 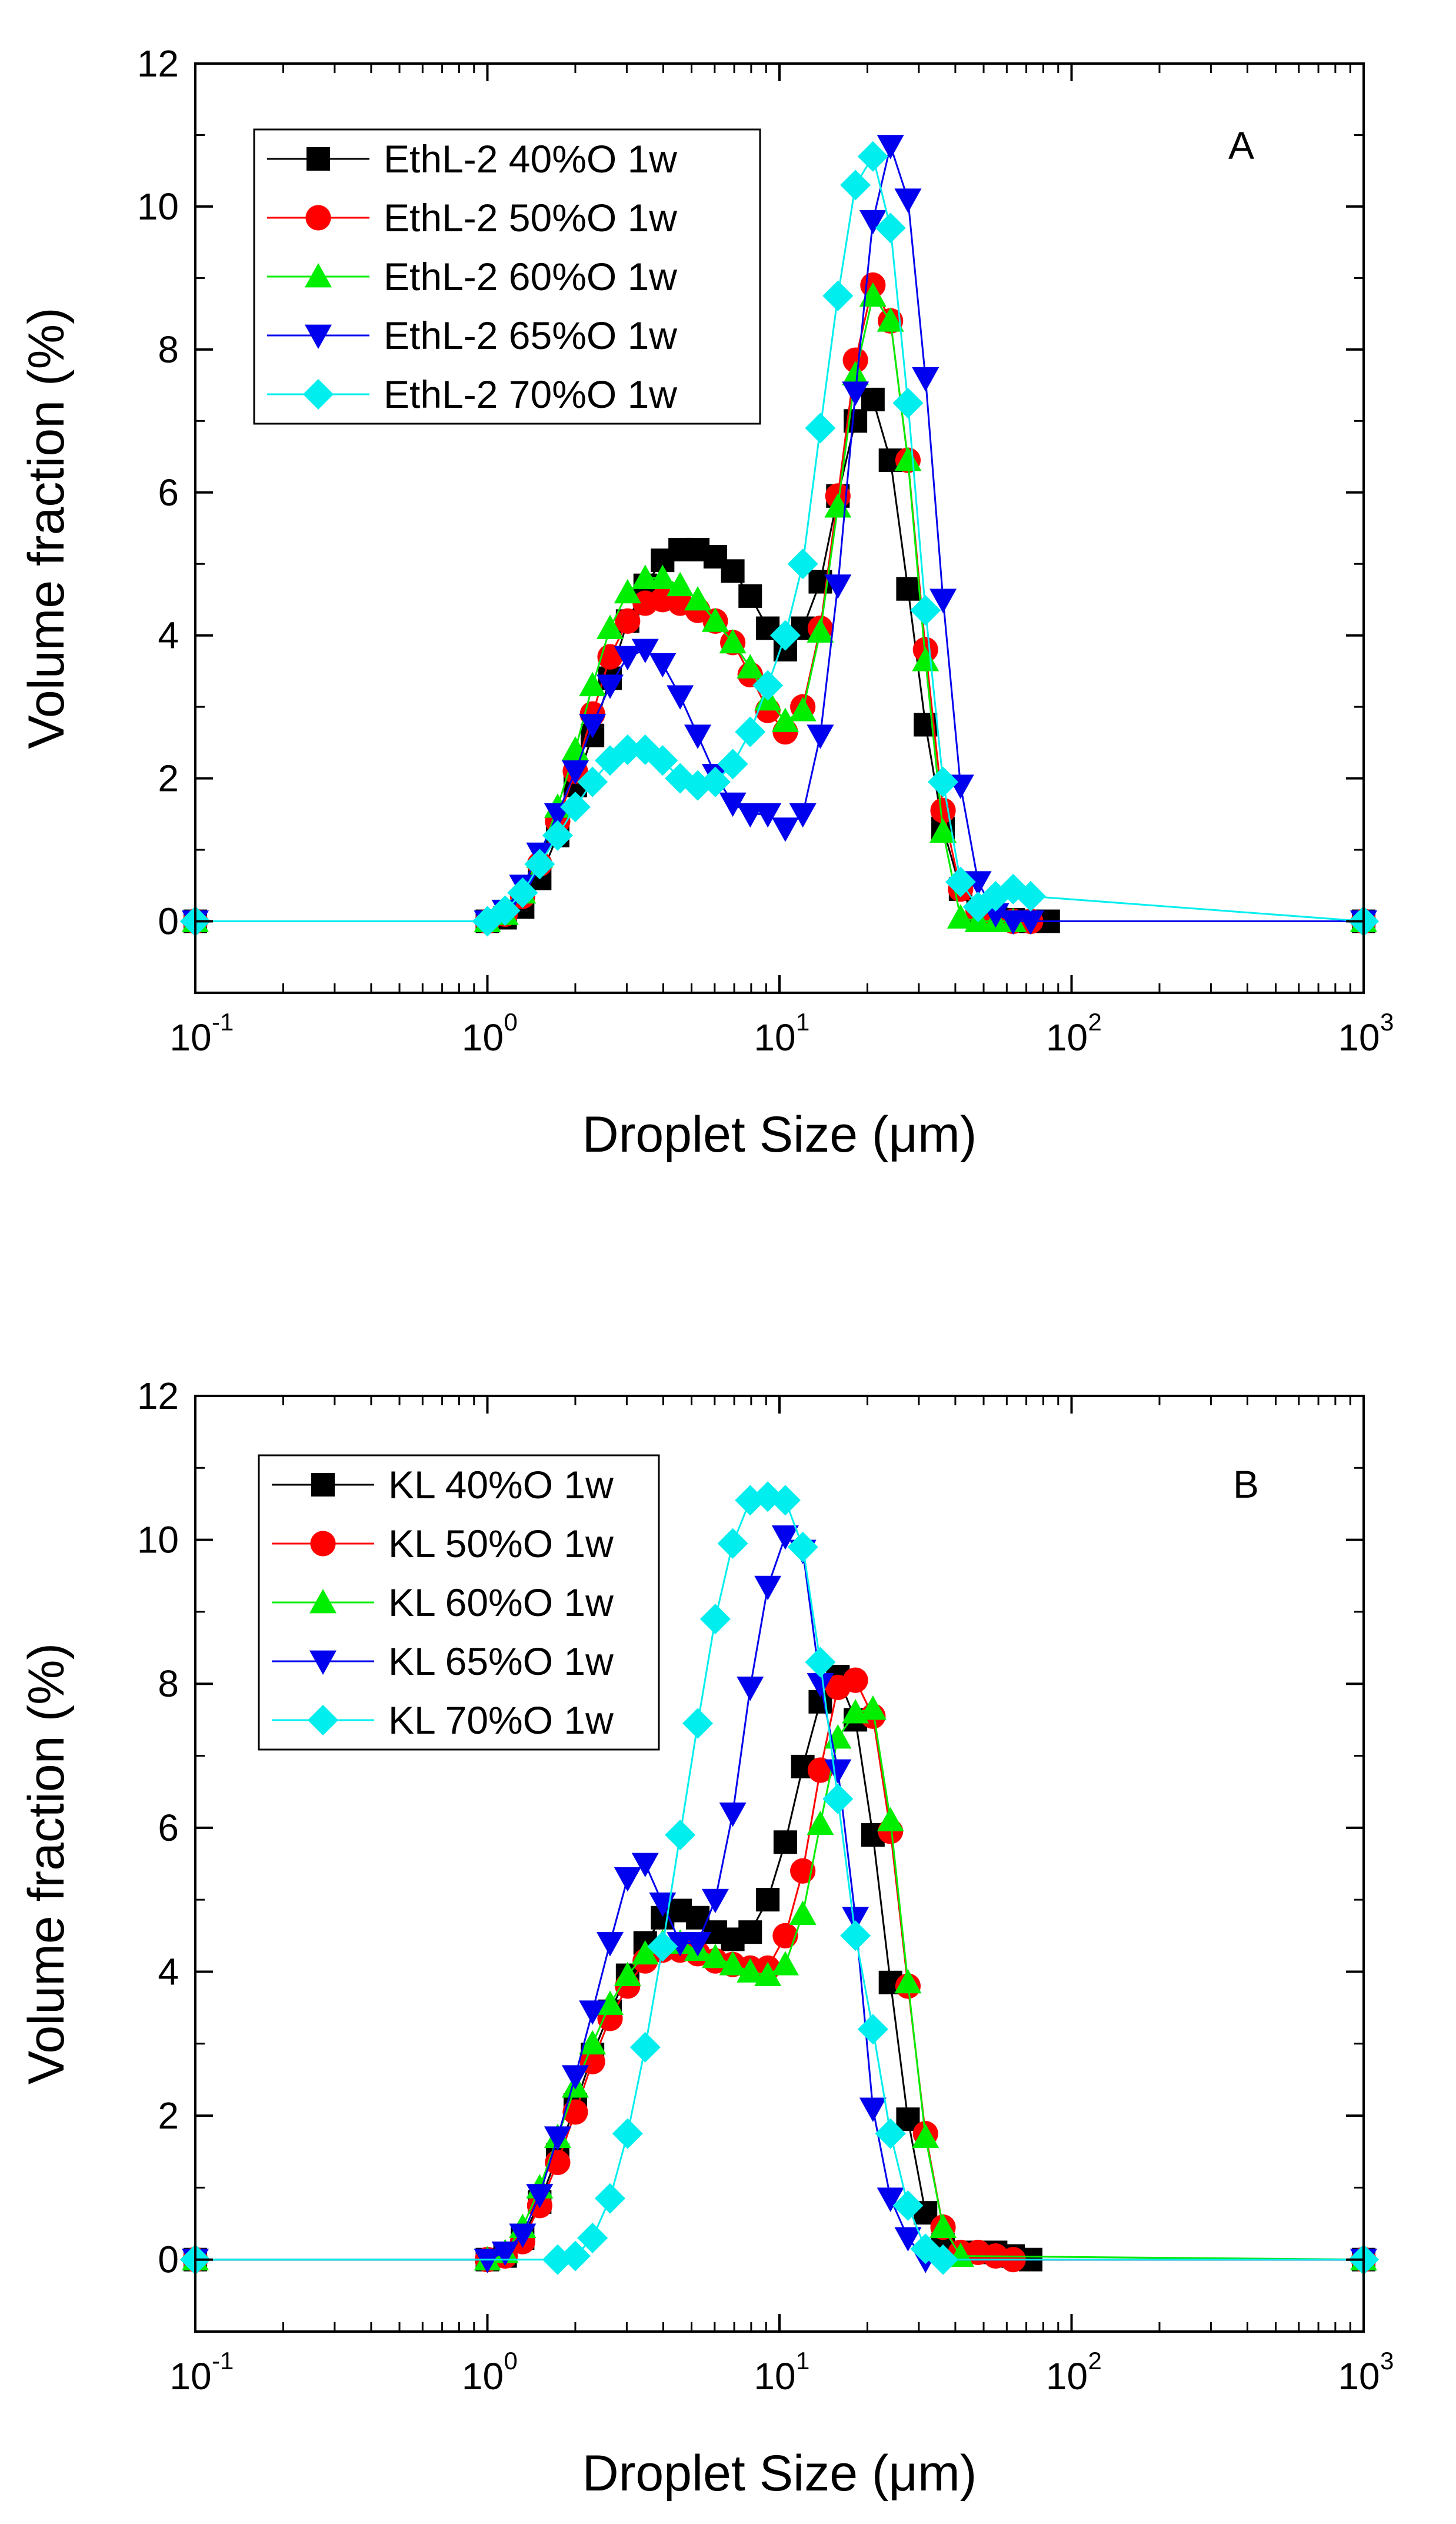 What do you see at coordinates (530, 159) in the screenshot?
I see `legend-label: EthL-2 40%O 1w` at bounding box center [530, 159].